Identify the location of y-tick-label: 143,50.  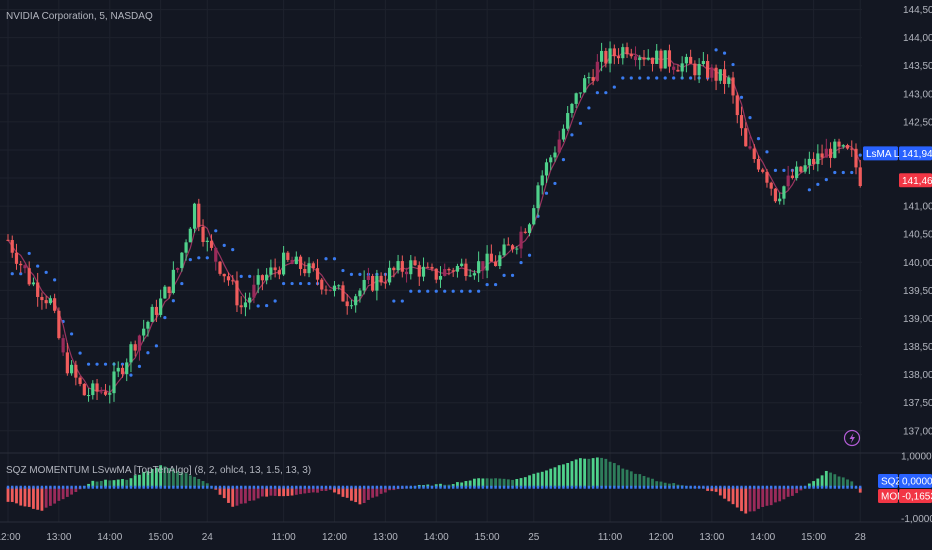
(917, 66).